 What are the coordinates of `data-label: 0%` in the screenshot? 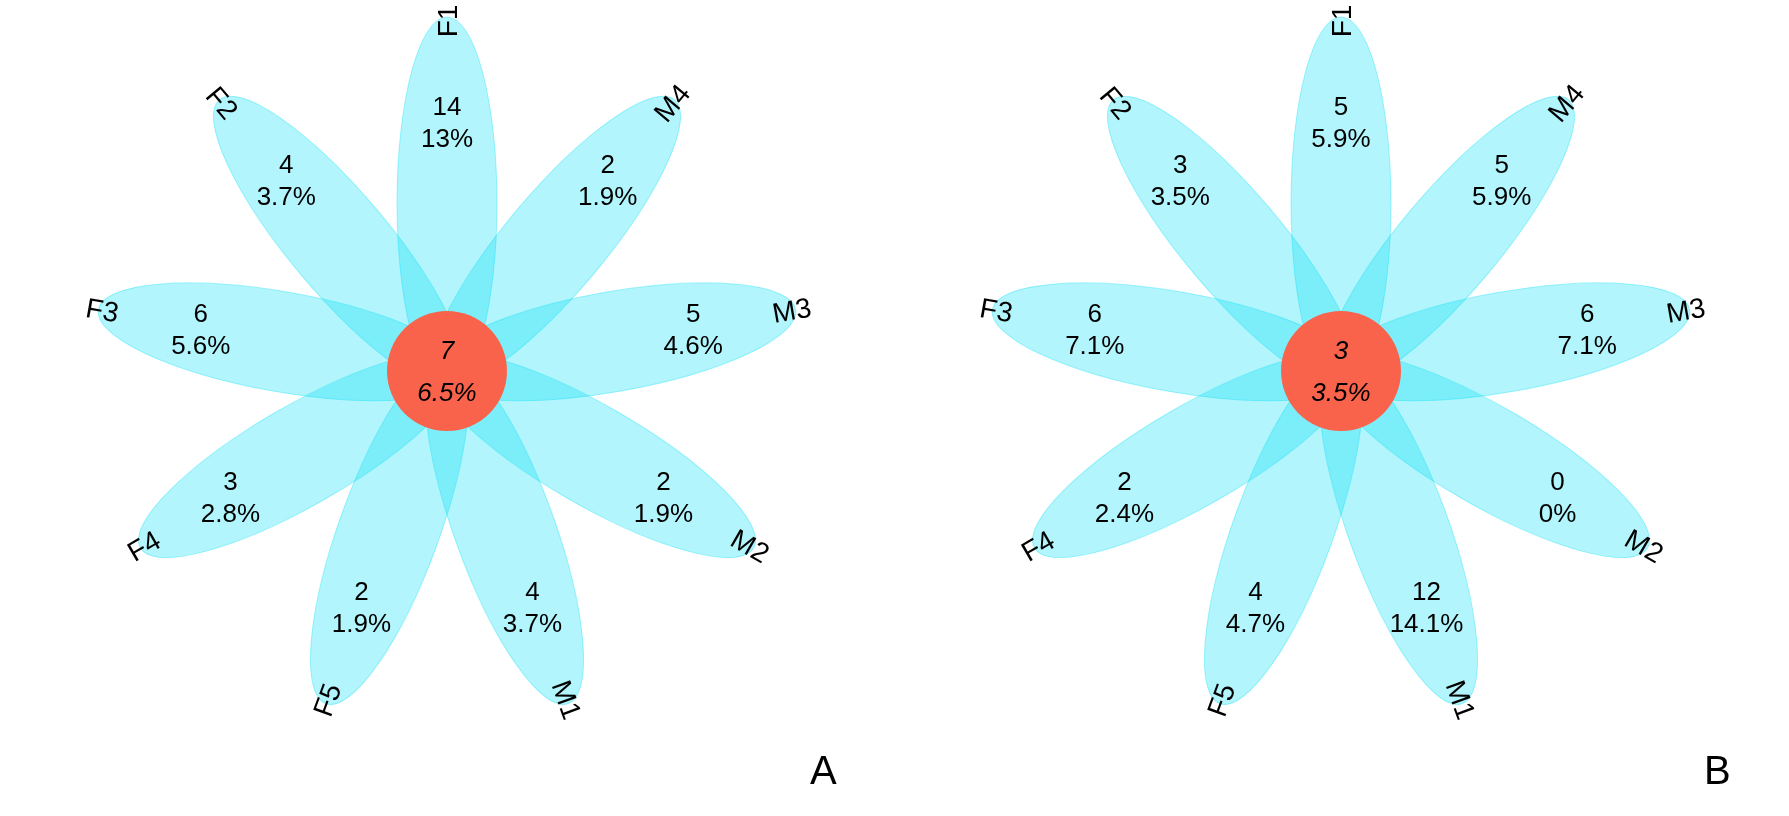 It's located at (1557, 513).